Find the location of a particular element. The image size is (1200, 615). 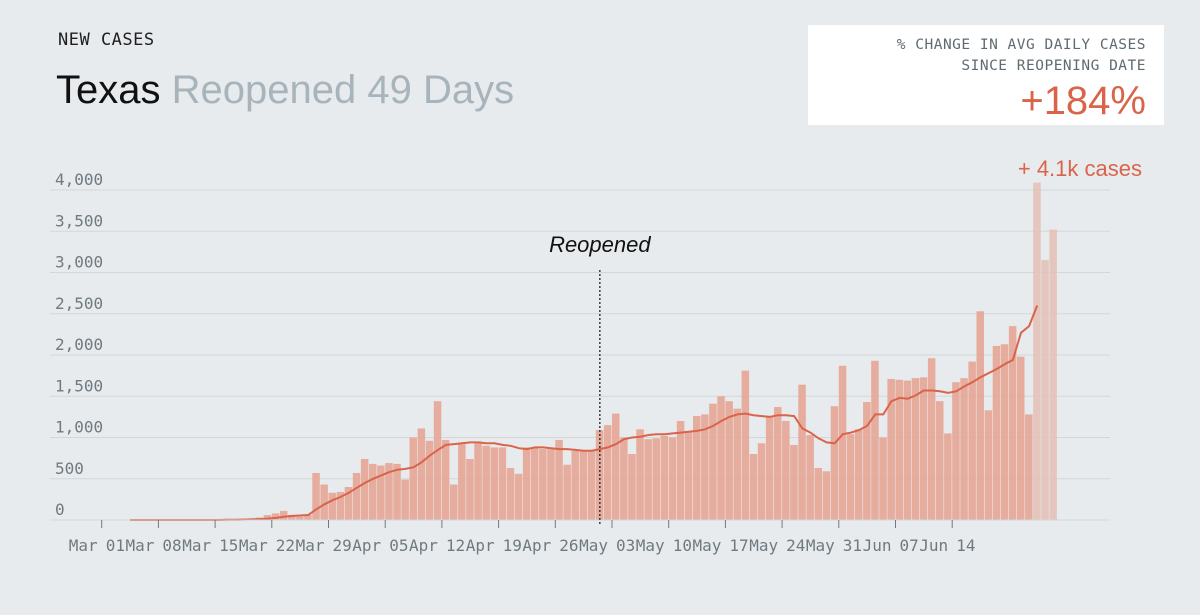

reopened-days: Reopened 49 Days is located at coordinates (343, 90).